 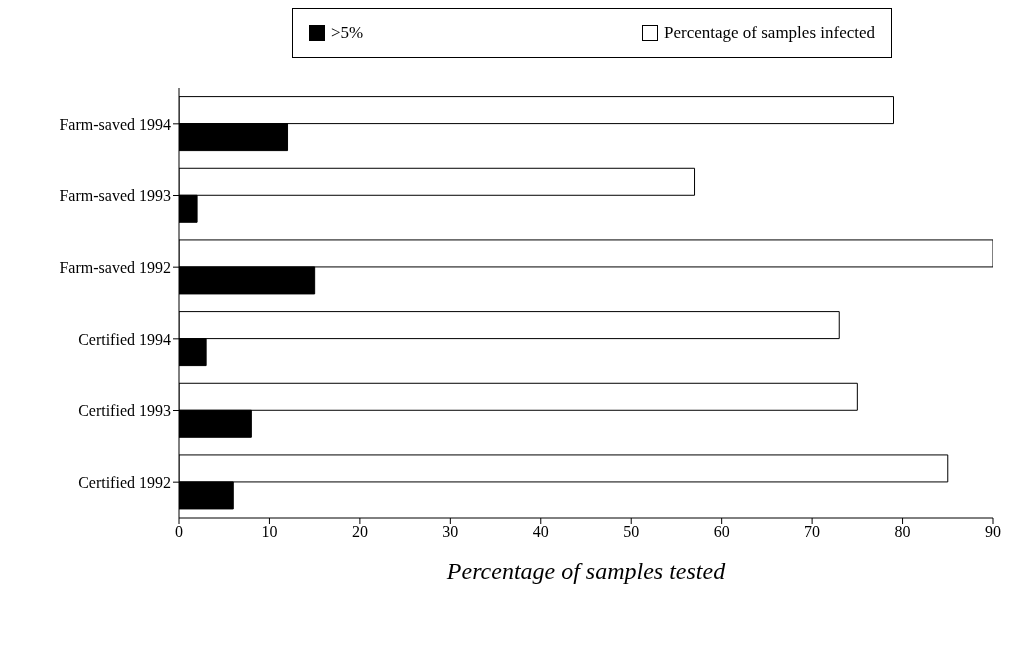 I want to click on x-tick-label: 90, so click(x=993, y=532).